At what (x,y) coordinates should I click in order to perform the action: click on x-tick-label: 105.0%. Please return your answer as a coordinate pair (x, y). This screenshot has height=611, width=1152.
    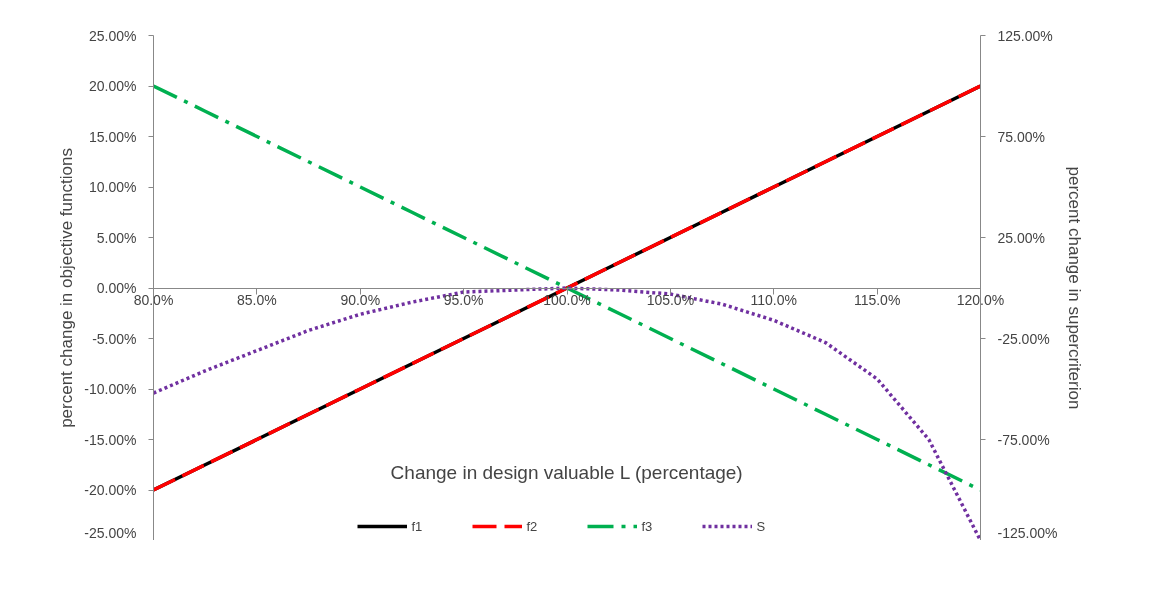
    Looking at the image, I should click on (670, 299).